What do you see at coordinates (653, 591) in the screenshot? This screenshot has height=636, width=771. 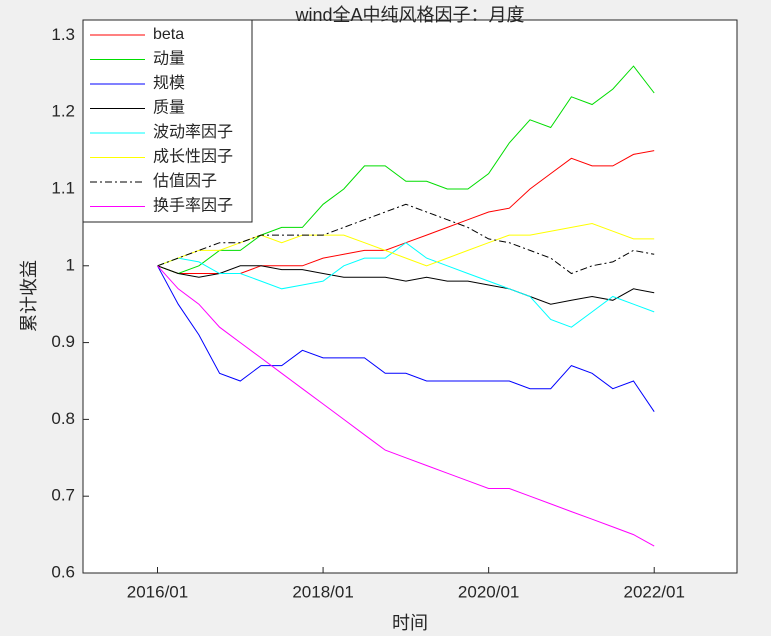 I see `x-tick-label: 2022/01` at bounding box center [653, 591].